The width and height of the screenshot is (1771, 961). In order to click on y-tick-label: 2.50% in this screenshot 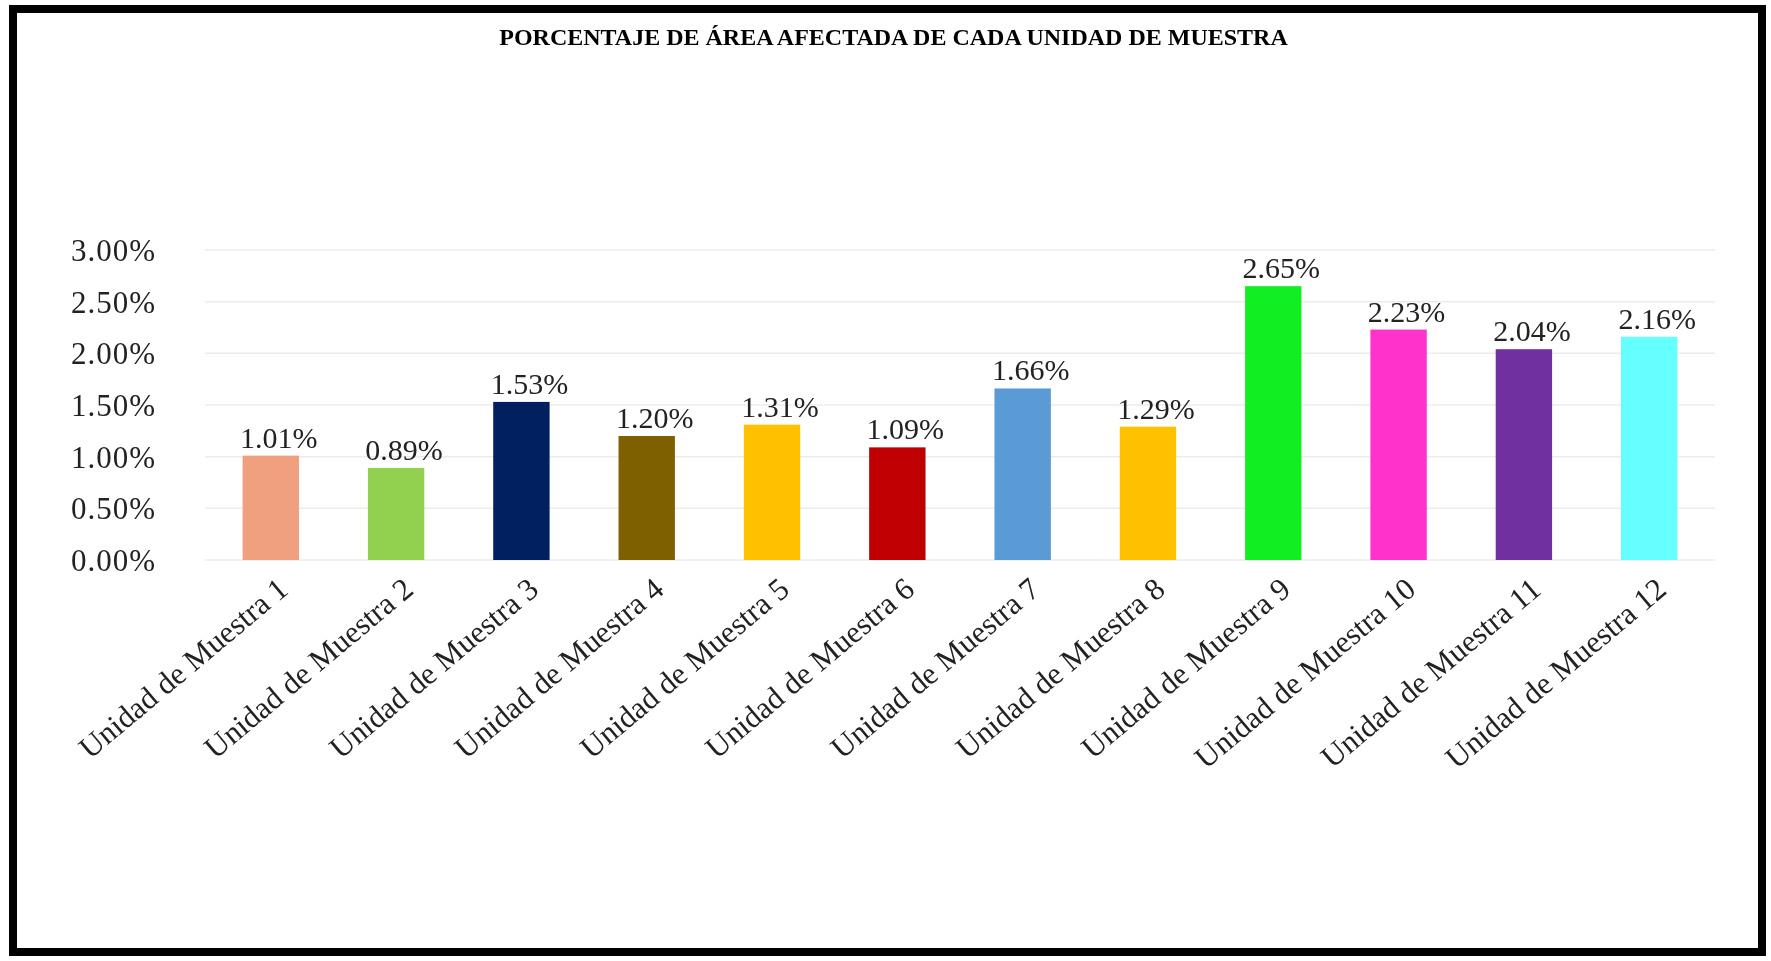, I will do `click(113, 302)`.